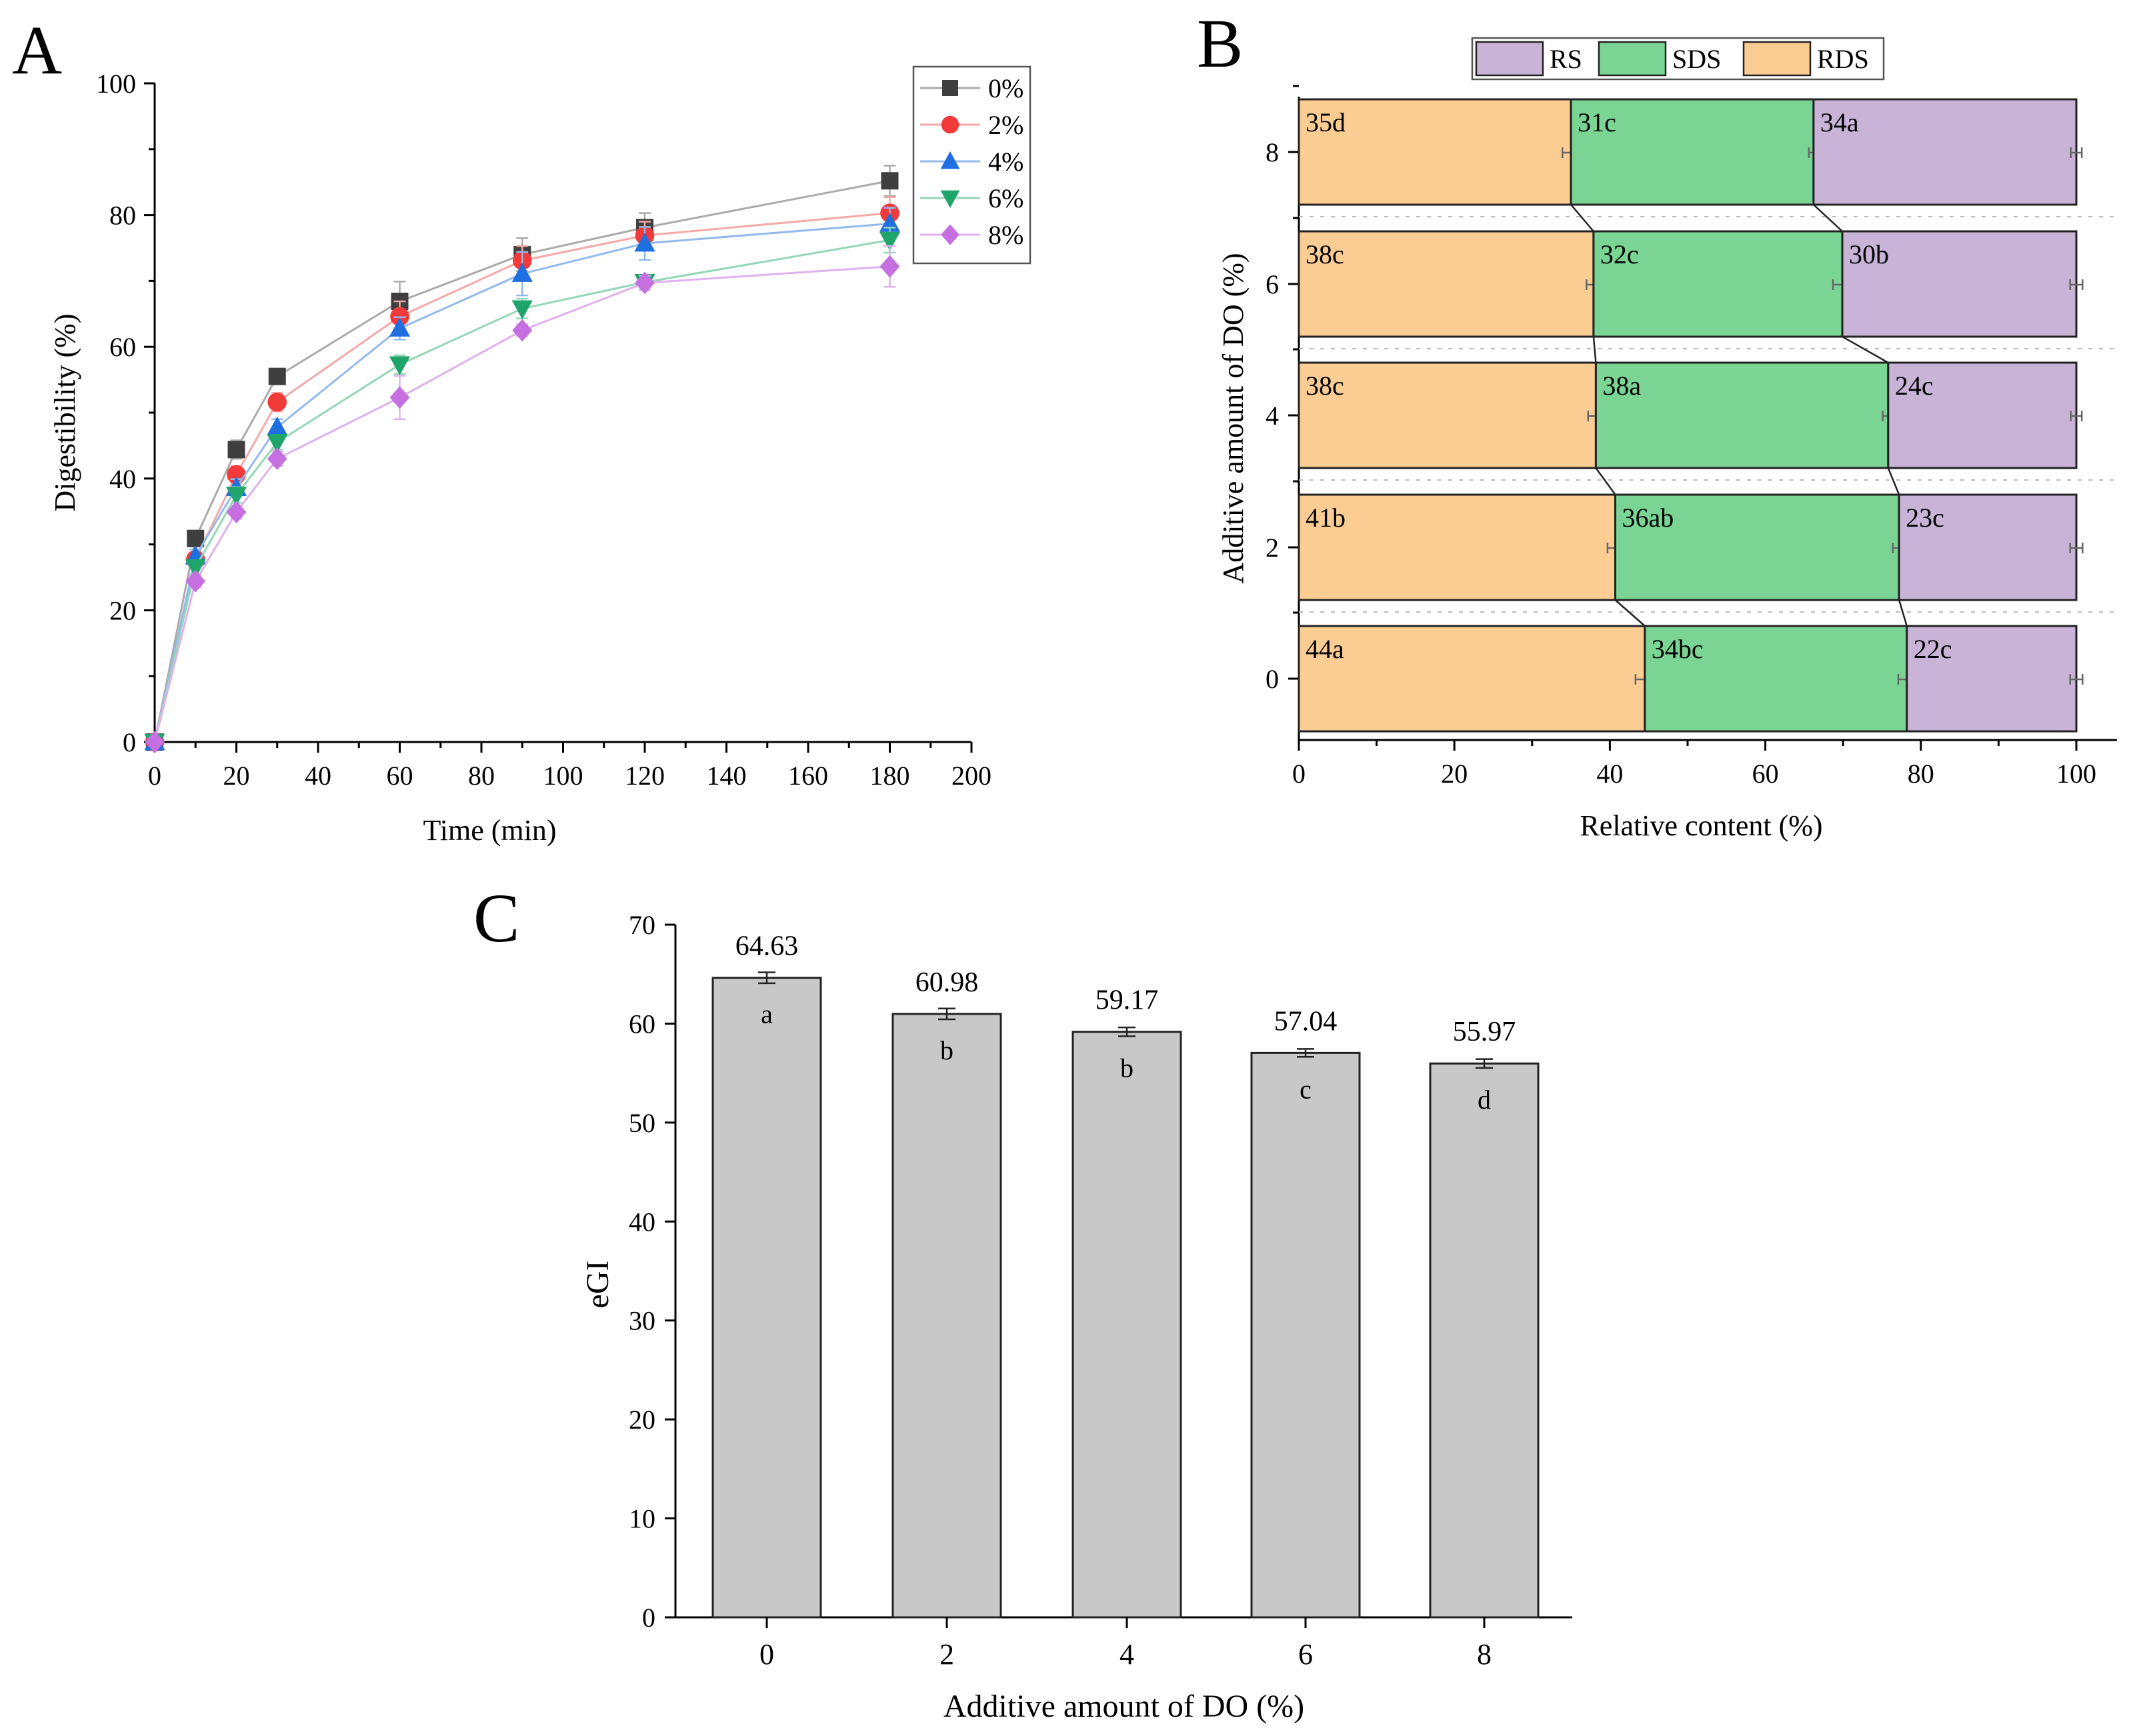 The width and height of the screenshot is (2129, 1736). What do you see at coordinates (1127, 1302) in the screenshot?
I see `bar-group: 59.17 b` at bounding box center [1127, 1302].